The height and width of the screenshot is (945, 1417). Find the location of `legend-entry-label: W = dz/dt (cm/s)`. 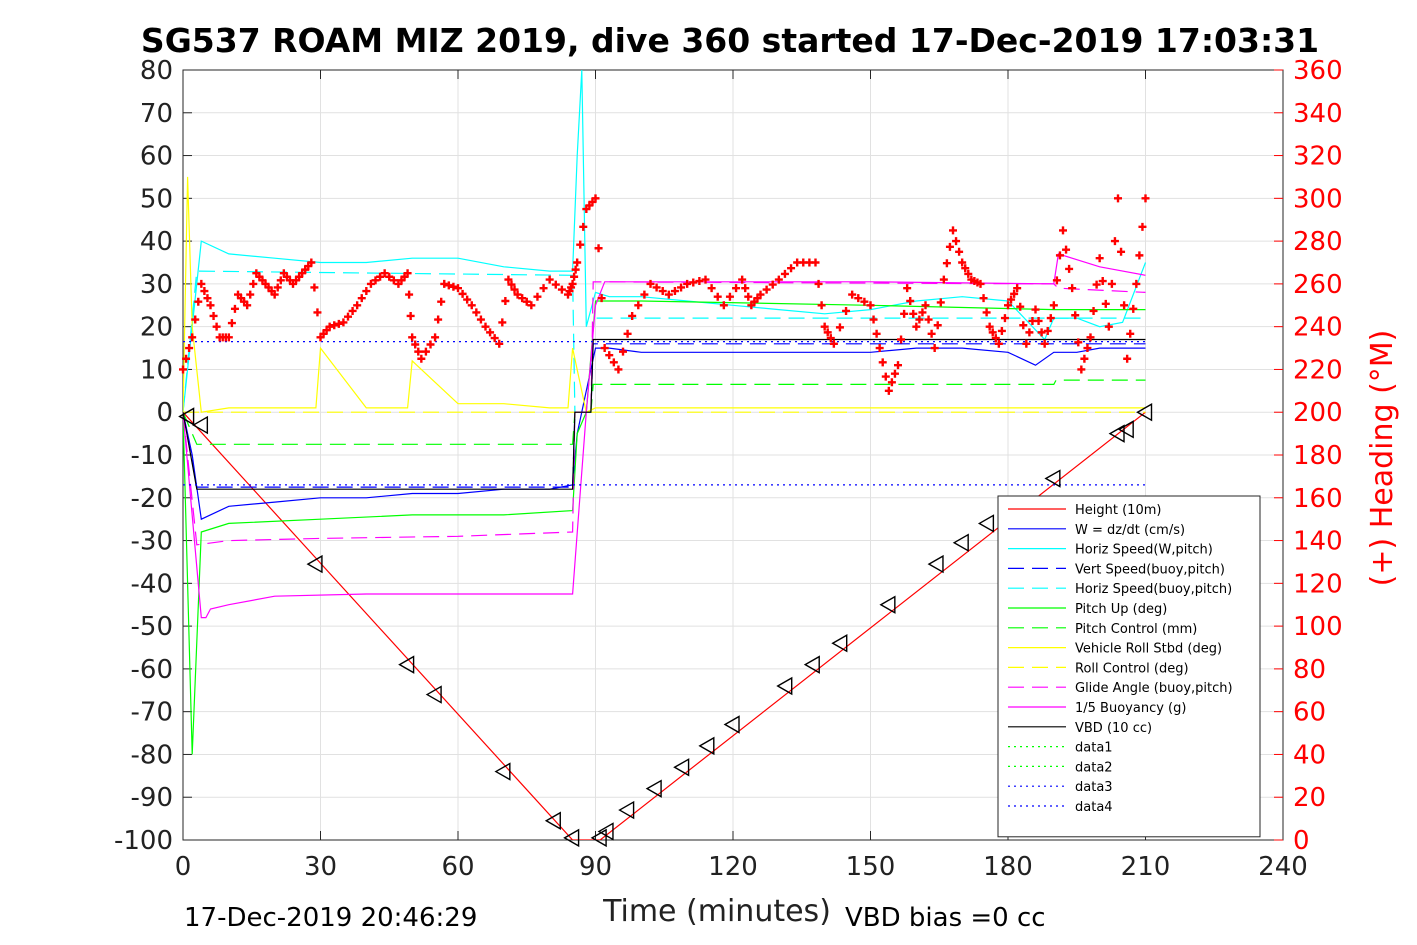

legend-entry-label: W = dz/dt (cm/s) is located at coordinates (1130, 530).